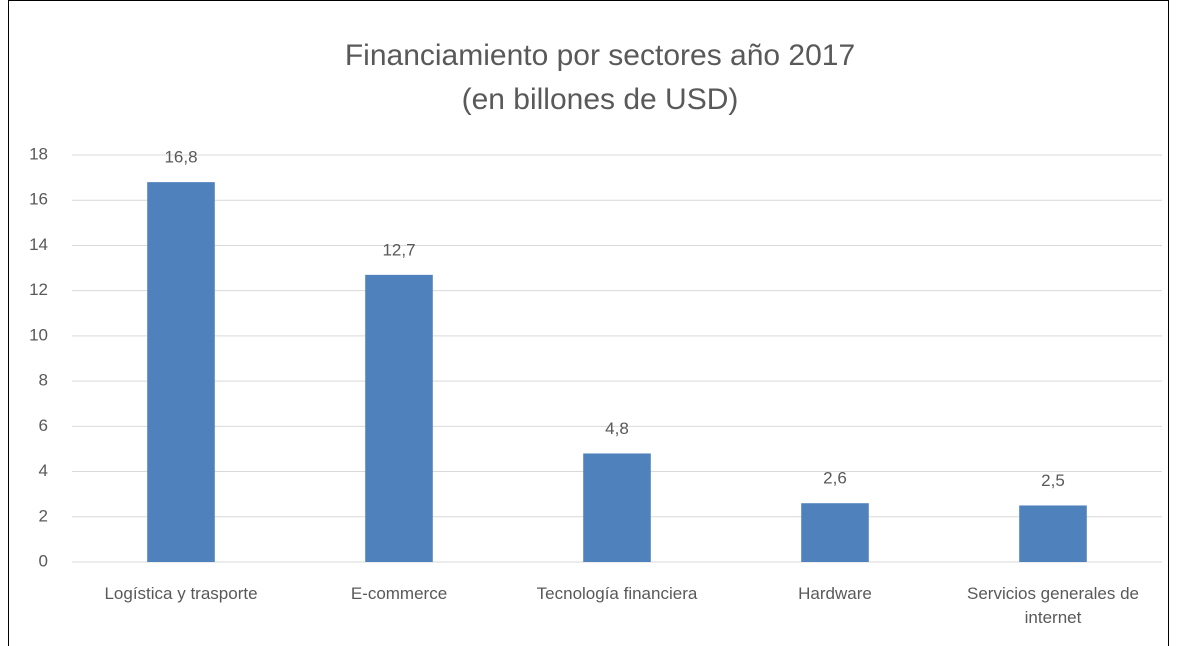 The height and width of the screenshot is (646, 1177). What do you see at coordinates (38, 334) in the screenshot?
I see `y-tick-label: 10` at bounding box center [38, 334].